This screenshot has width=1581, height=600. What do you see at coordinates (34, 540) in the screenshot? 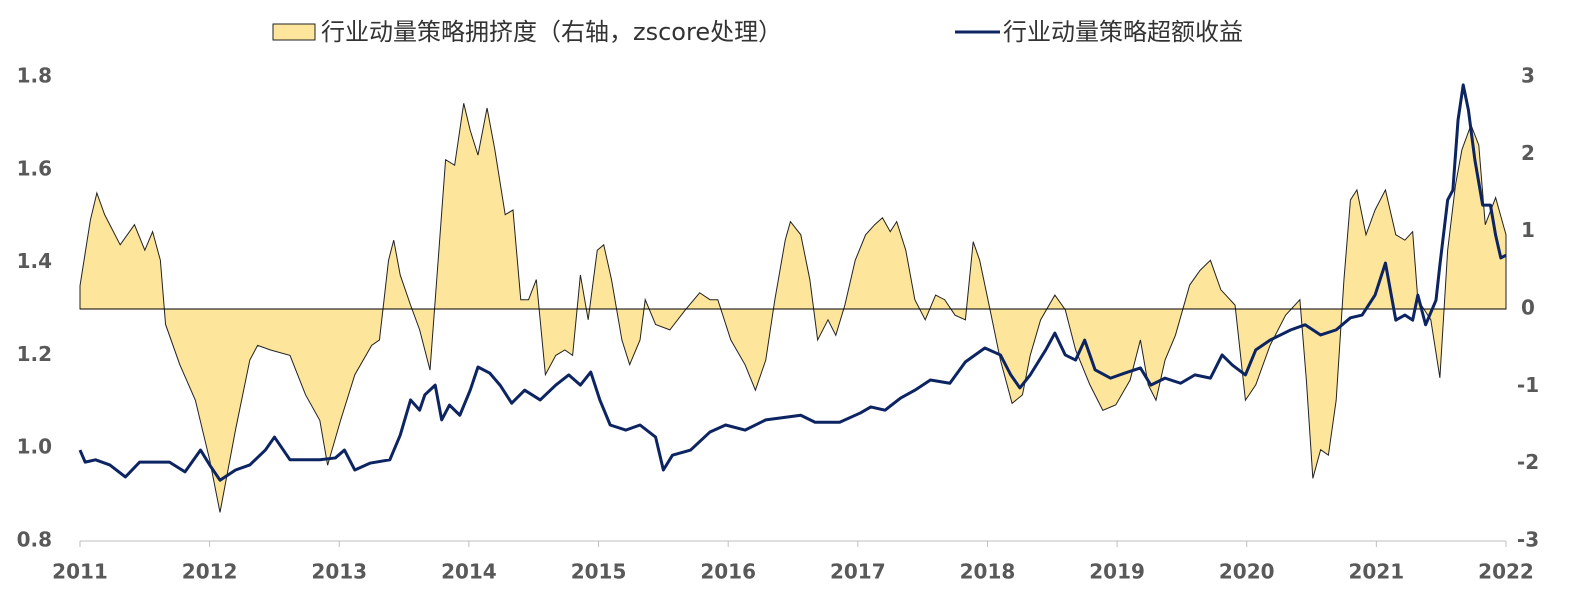
I see `y-tick-label: 0.8` at bounding box center [34, 540].